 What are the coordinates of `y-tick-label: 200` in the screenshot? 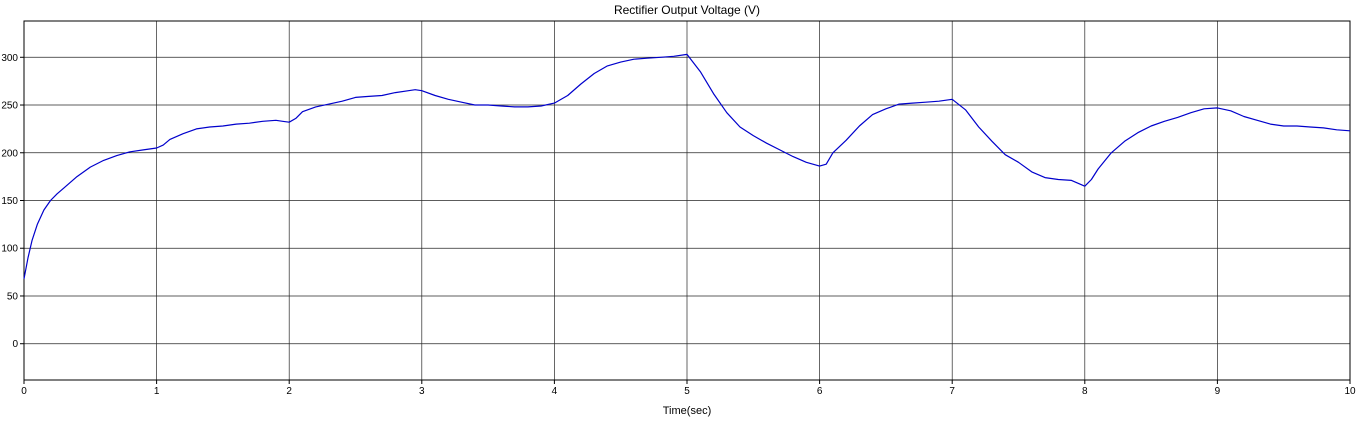 It's located at (9, 153).